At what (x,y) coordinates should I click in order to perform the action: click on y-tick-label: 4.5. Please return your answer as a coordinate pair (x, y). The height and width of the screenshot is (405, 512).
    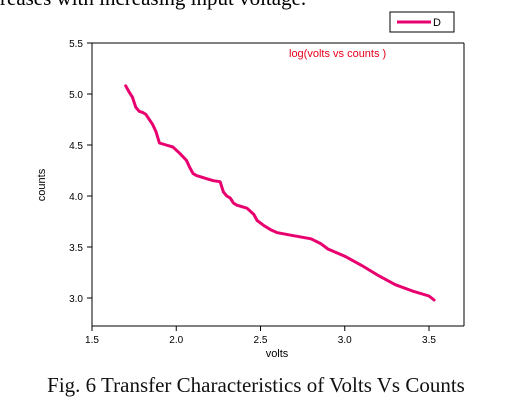
    Looking at the image, I should click on (76, 146).